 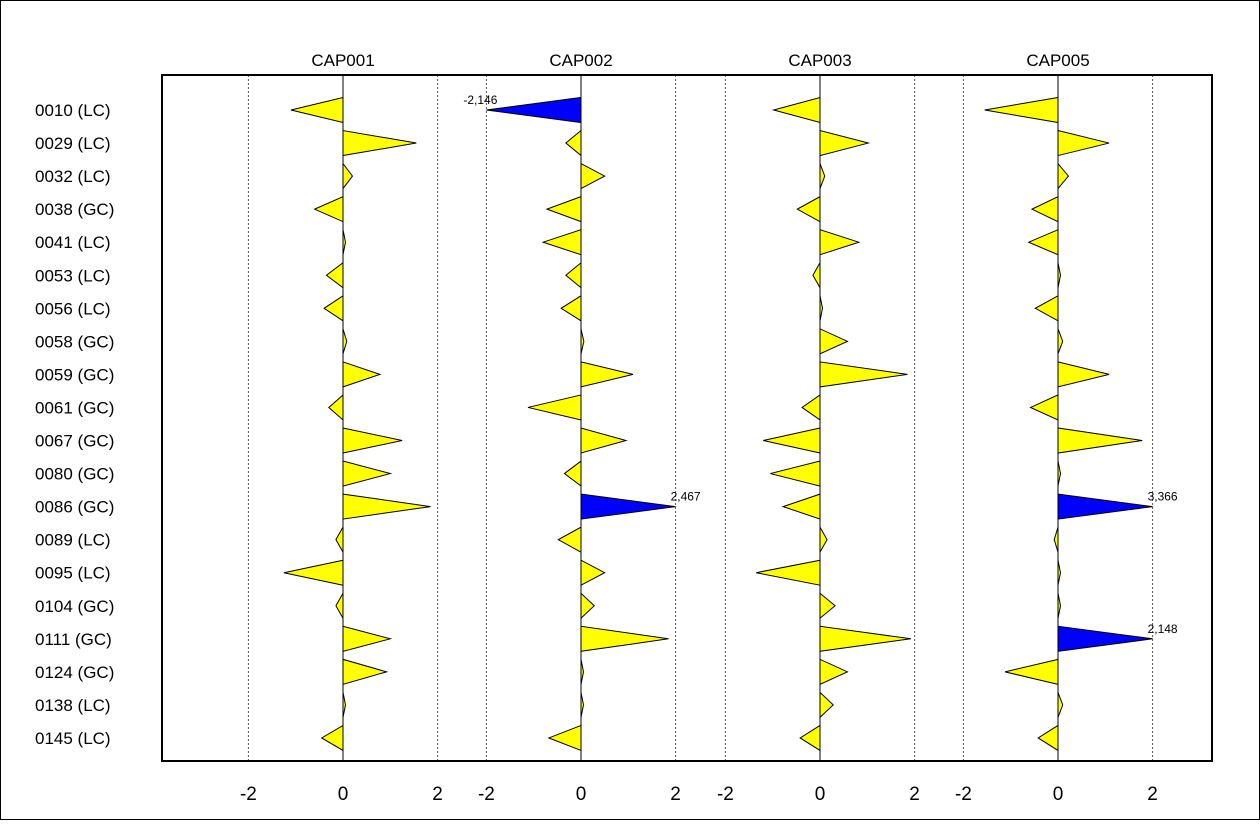 What do you see at coordinates (73, 738) in the screenshot?
I see `row-label: 0145 (LC)` at bounding box center [73, 738].